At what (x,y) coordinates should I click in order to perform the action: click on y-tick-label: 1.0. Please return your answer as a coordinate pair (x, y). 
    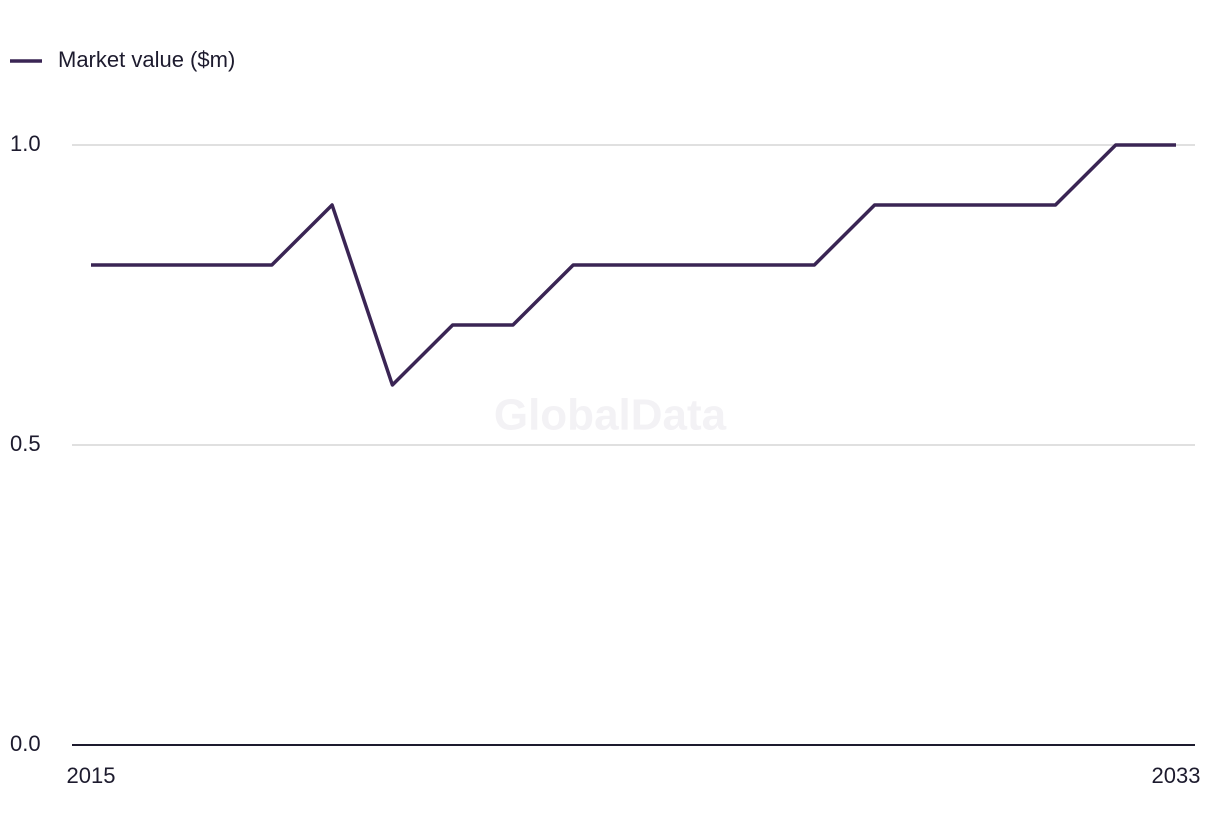
    Looking at the image, I should click on (25, 143).